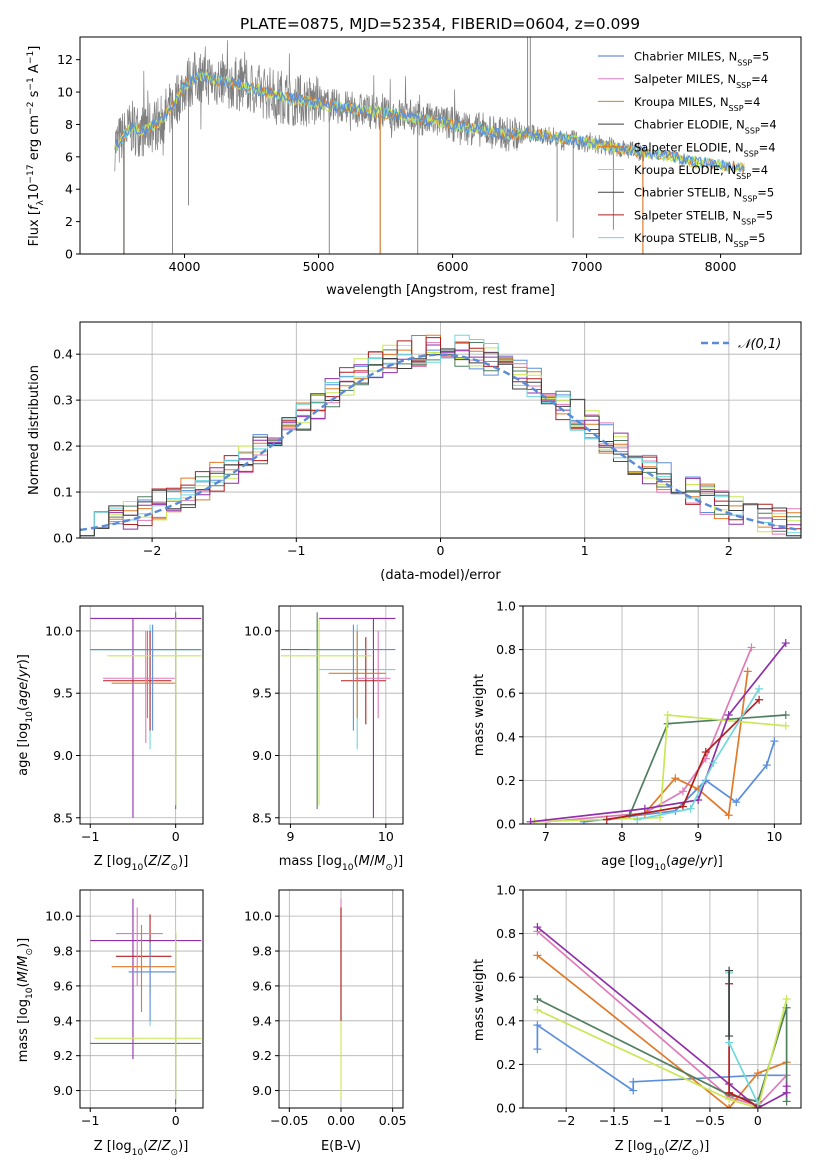  What do you see at coordinates (23, 1040) in the screenshot?
I see `y-axis-label-part: mass [` at bounding box center [23, 1040].